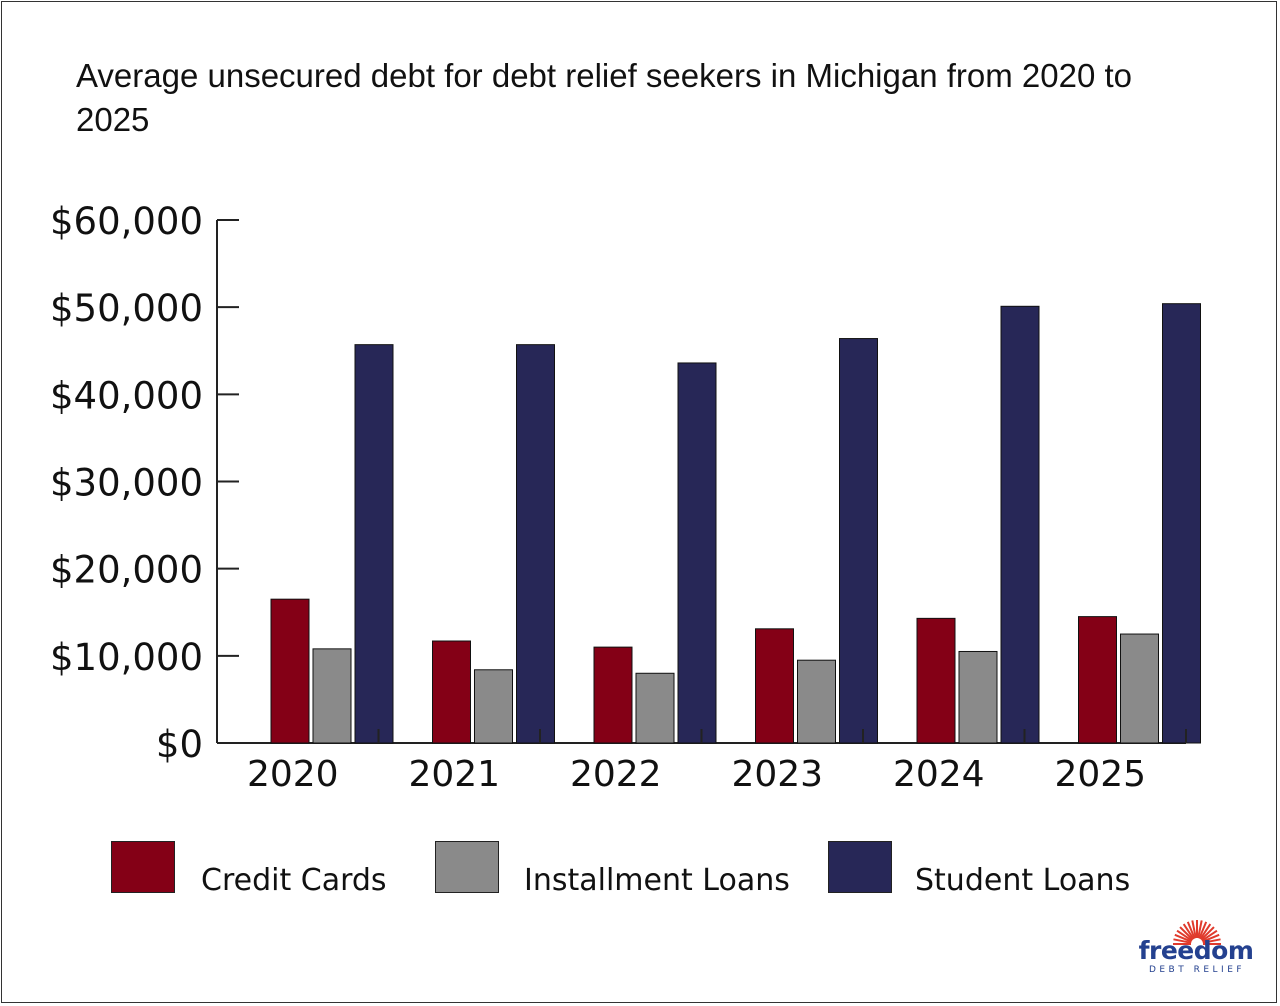  Describe the element at coordinates (1100, 774) in the screenshot. I see `x-tick-label: 2025` at that location.